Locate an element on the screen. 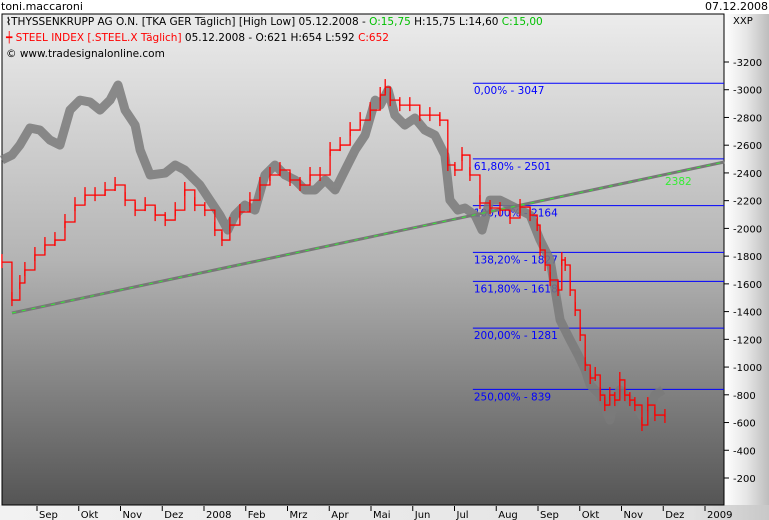 This screenshot has width=769, height=520. x-tick-label: Feb is located at coordinates (257, 515).